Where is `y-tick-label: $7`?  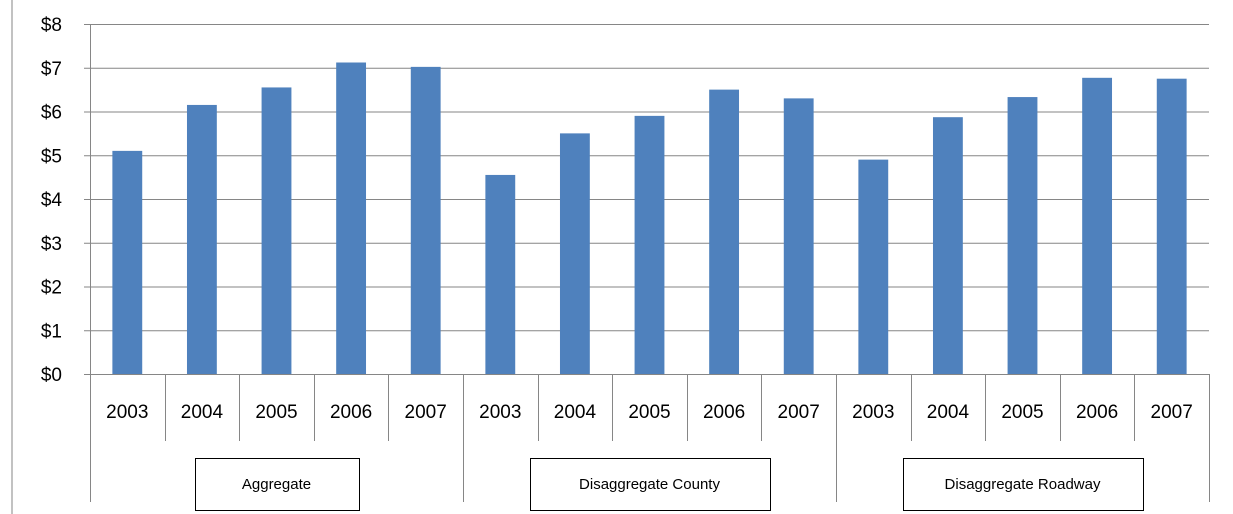
y-tick-label: $7 is located at coordinates (51, 69).